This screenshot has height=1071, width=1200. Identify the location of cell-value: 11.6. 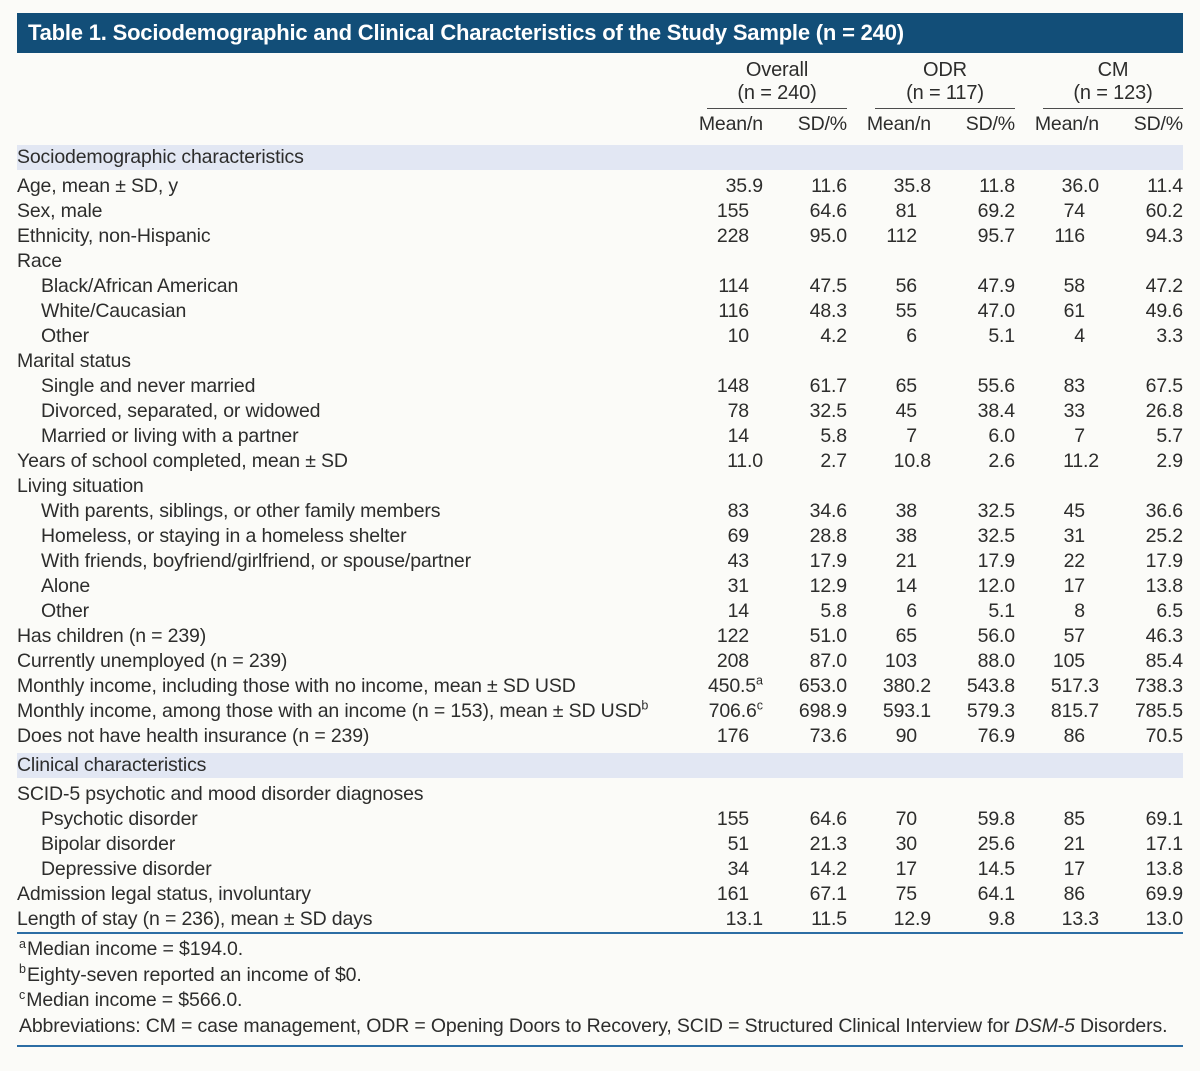
(829, 186).